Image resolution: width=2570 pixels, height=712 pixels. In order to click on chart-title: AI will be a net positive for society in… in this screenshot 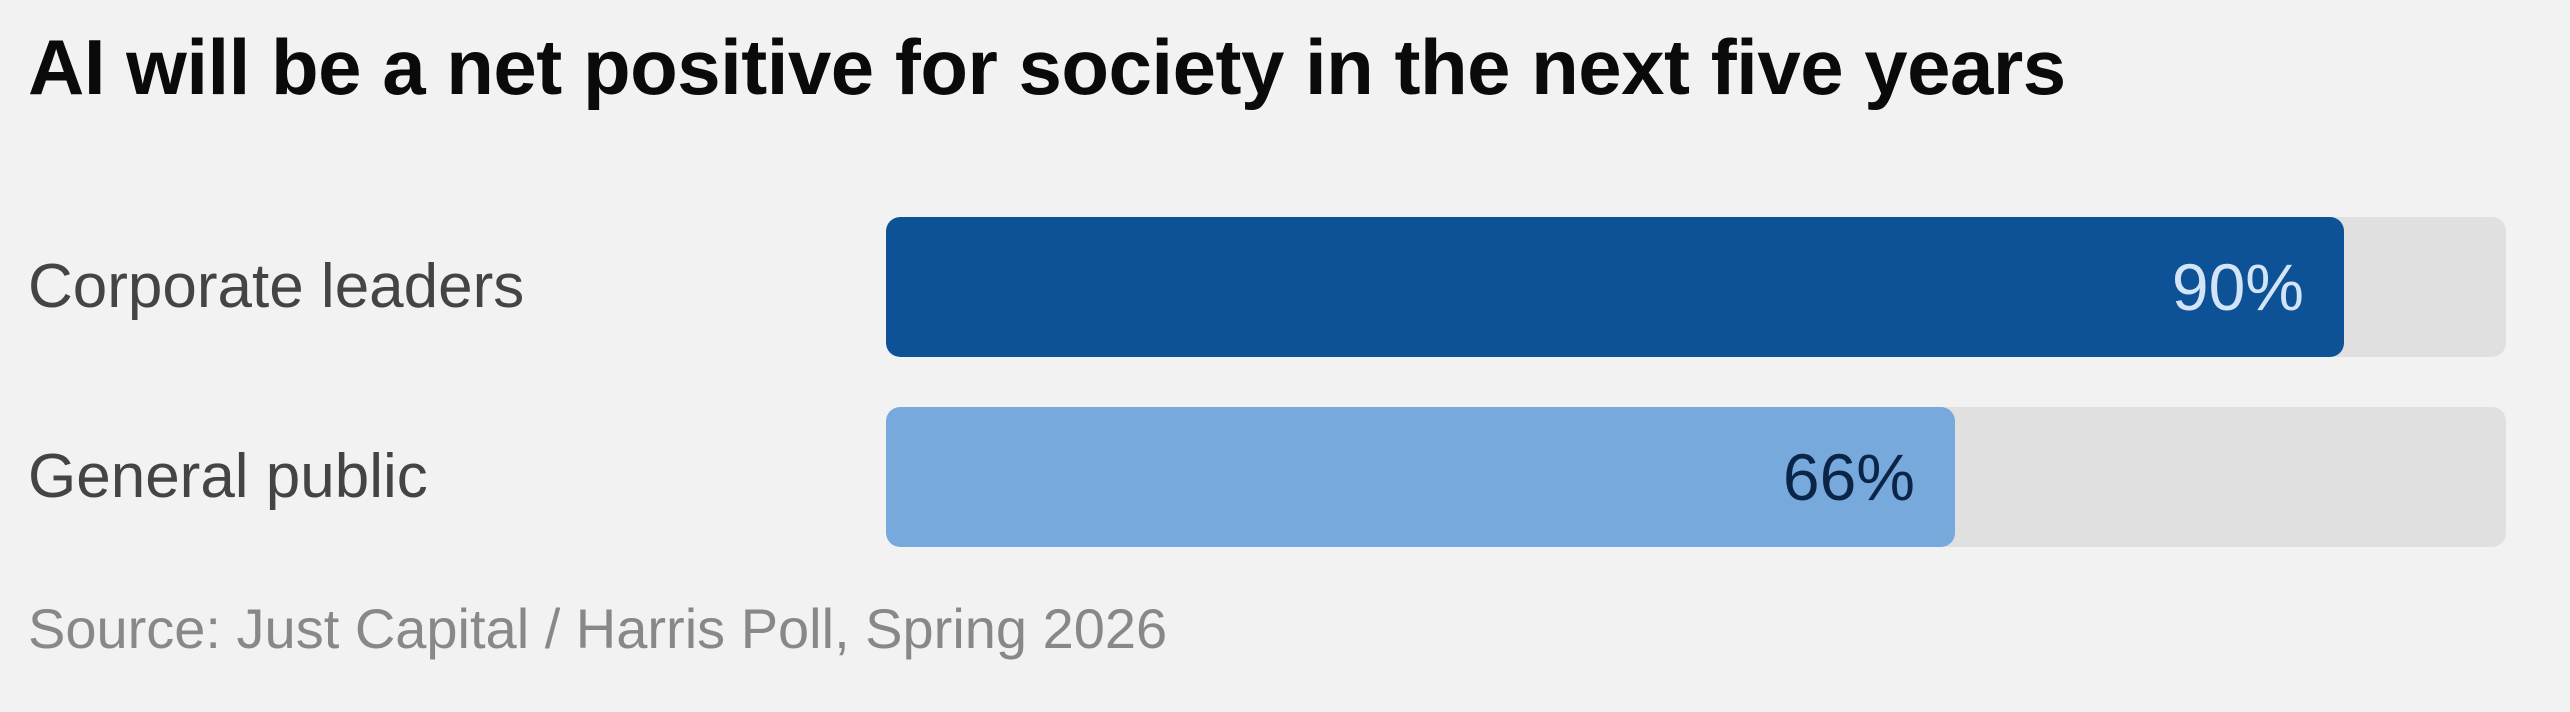, I will do `click(1047, 67)`.